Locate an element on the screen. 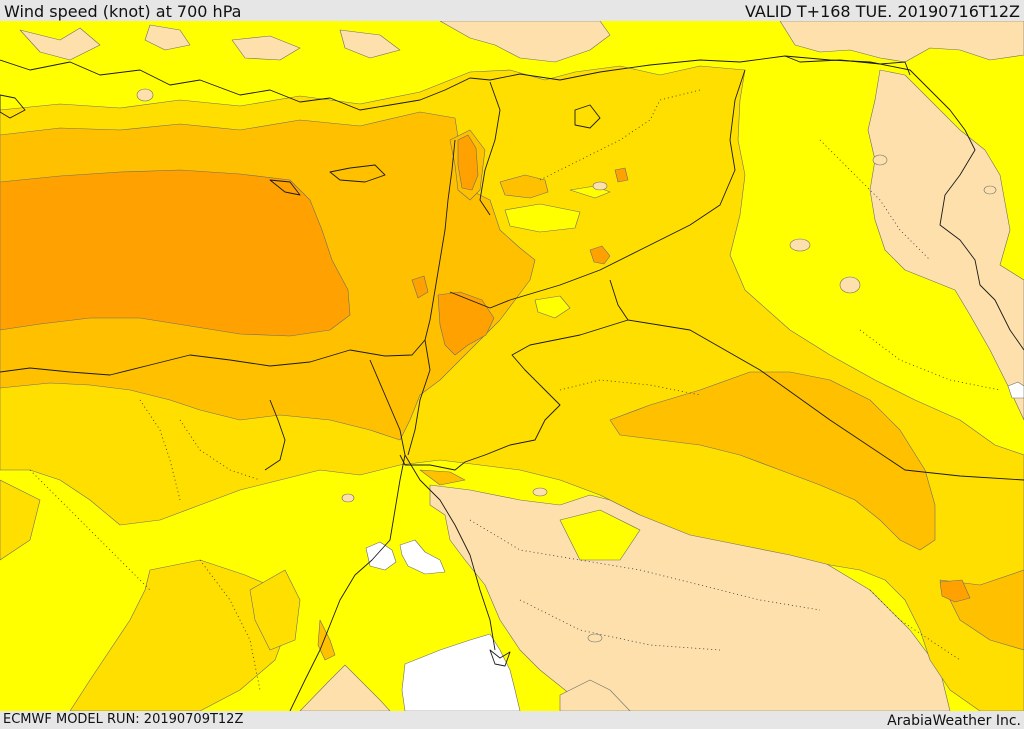 The width and height of the screenshot is (1024, 729). map-title: Wind speed (knot) at 700 hPa is located at coordinates (123, 11).